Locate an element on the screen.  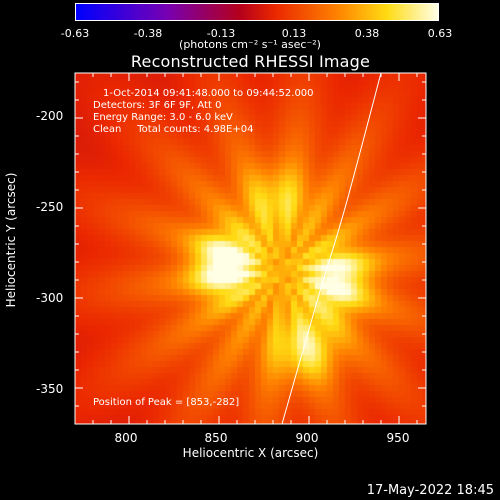
x-tick-label: 950 is located at coordinates (398, 438).